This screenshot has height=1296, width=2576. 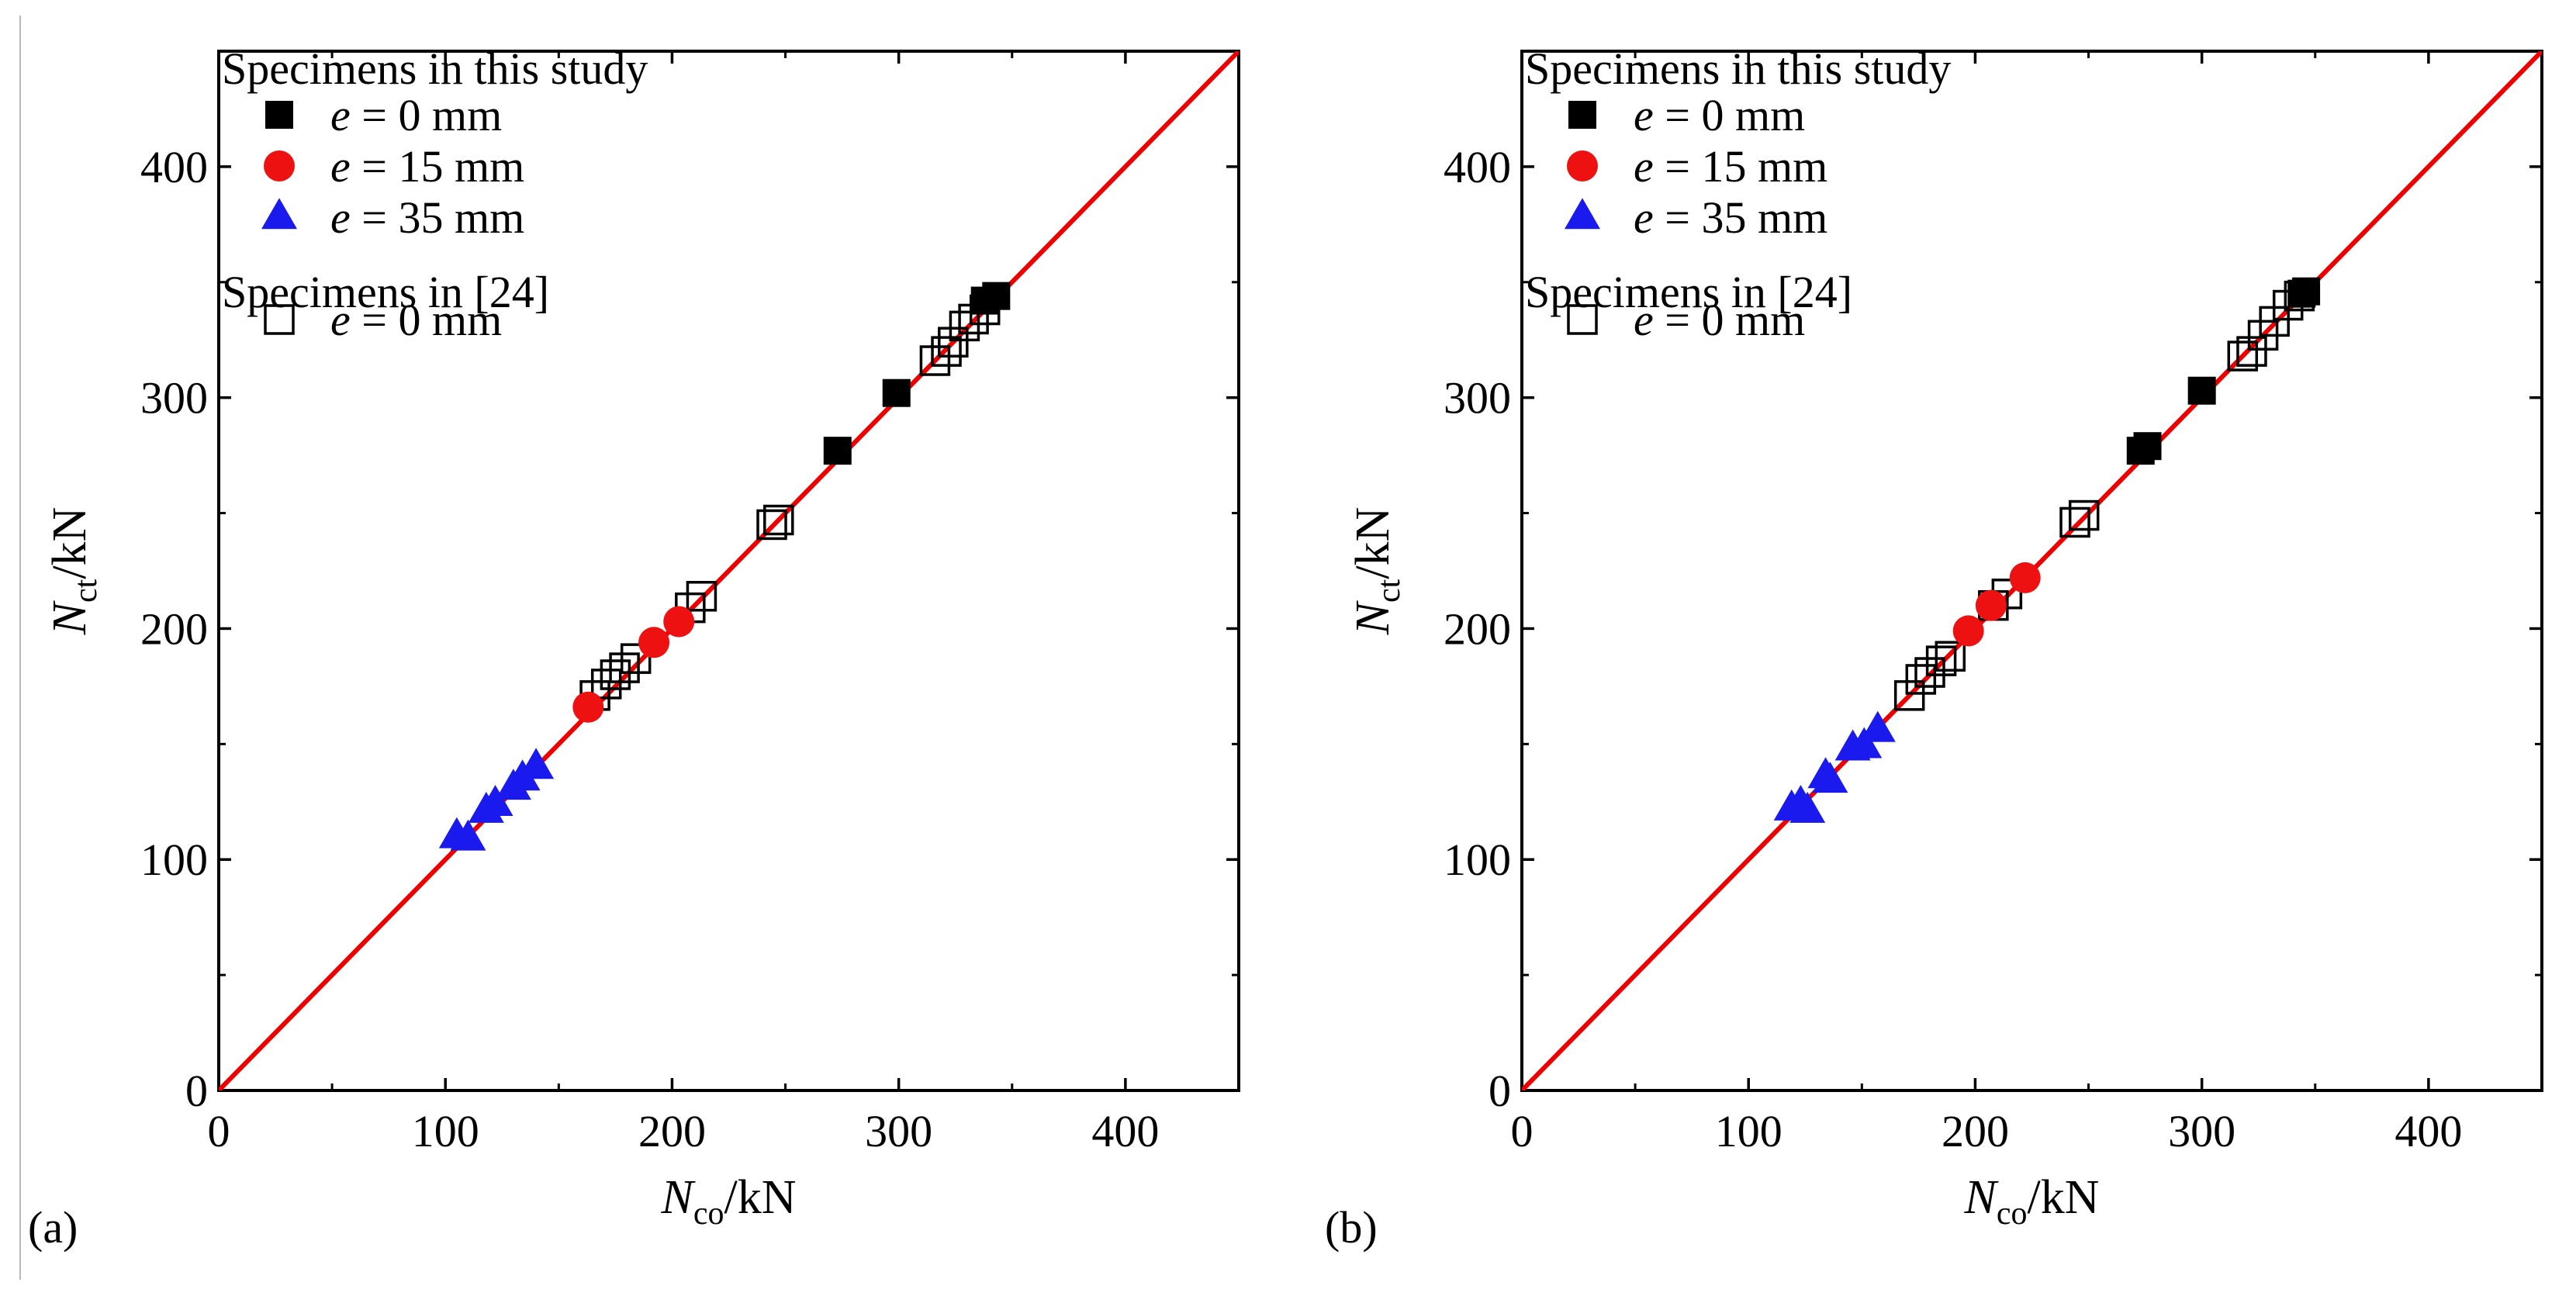 What do you see at coordinates (1975, 1131) in the screenshot?
I see `x-tick-label: 200` at bounding box center [1975, 1131].